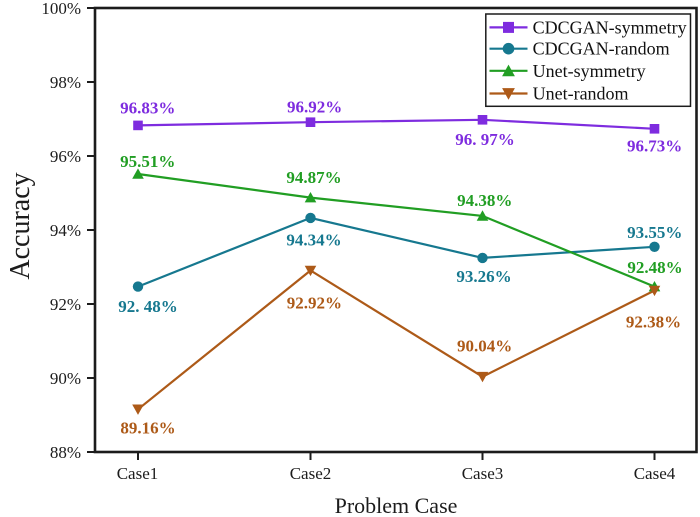  What do you see at coordinates (654, 145) in the screenshot?
I see `svg-text: 96.73%` at bounding box center [654, 145].